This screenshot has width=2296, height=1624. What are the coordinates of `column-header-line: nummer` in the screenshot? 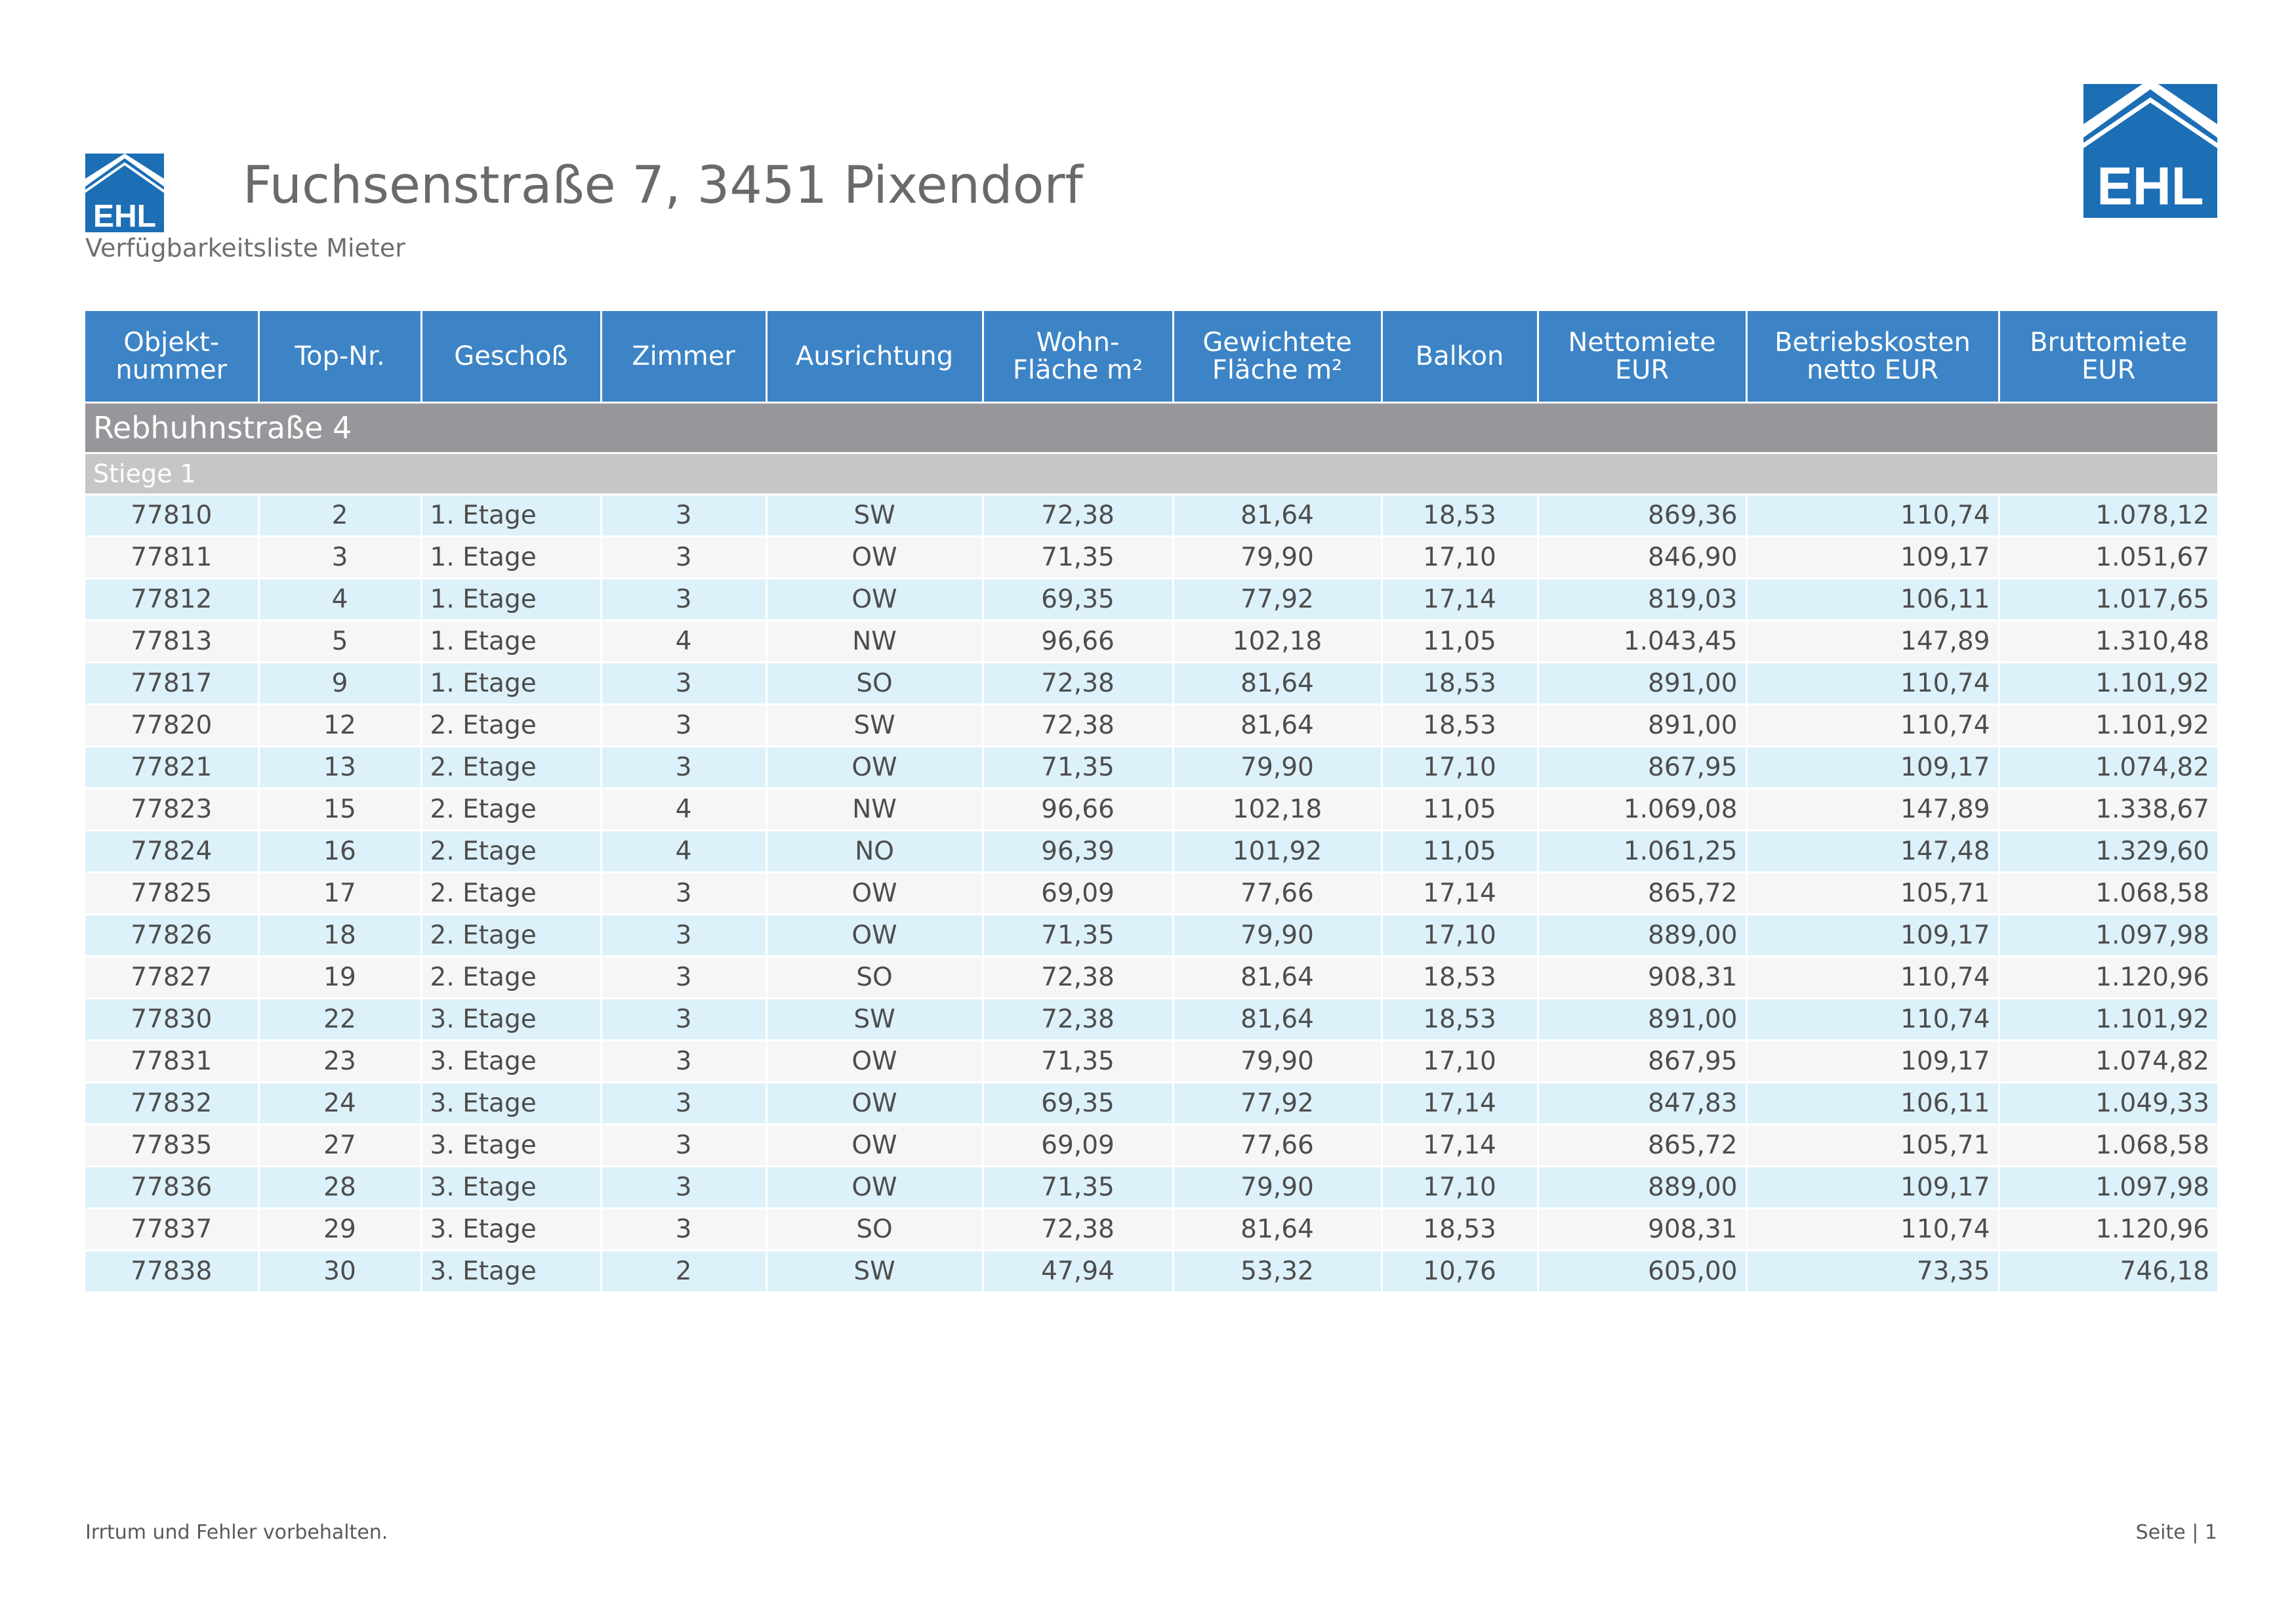 It's located at (171, 370).